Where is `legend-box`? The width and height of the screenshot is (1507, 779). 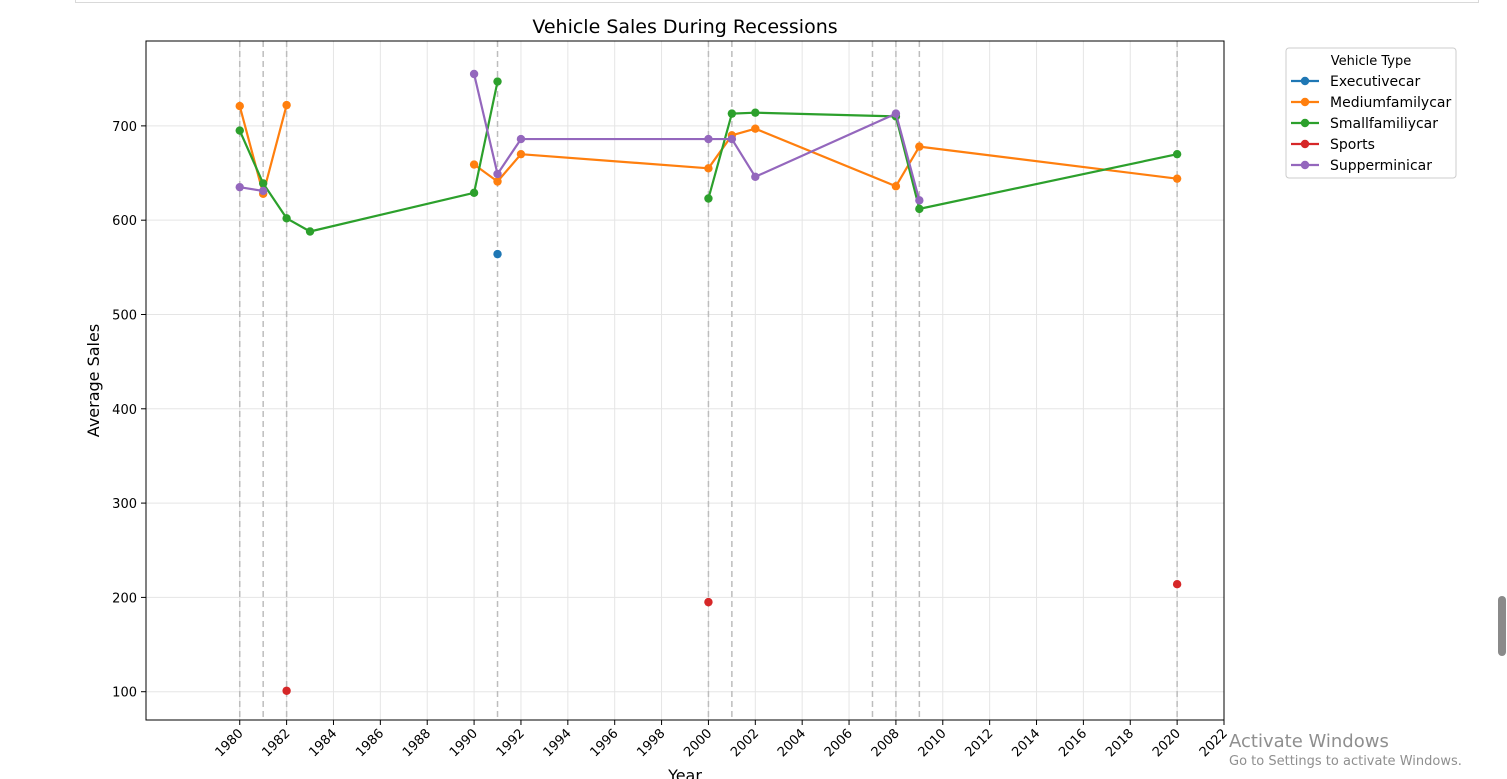
legend-box is located at coordinates (1371, 113).